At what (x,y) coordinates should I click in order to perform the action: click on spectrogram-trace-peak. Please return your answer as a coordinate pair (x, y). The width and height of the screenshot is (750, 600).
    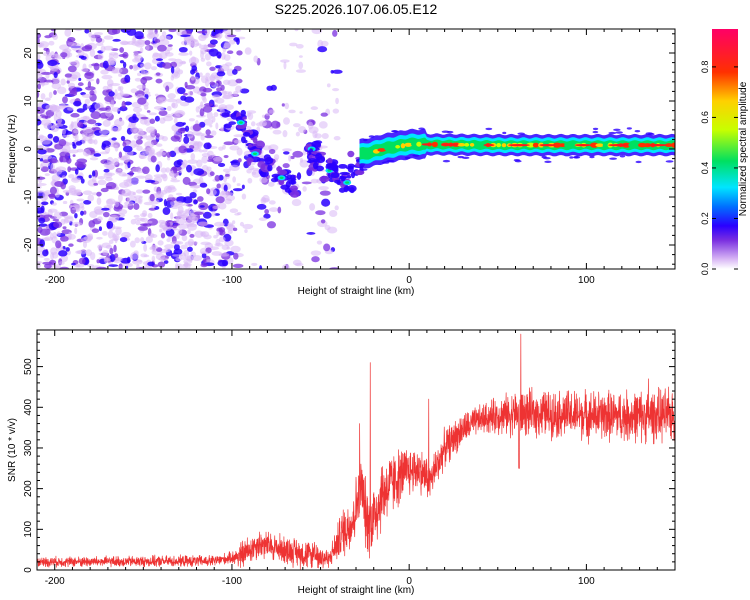
    Looking at the image, I should click on (281, 177).